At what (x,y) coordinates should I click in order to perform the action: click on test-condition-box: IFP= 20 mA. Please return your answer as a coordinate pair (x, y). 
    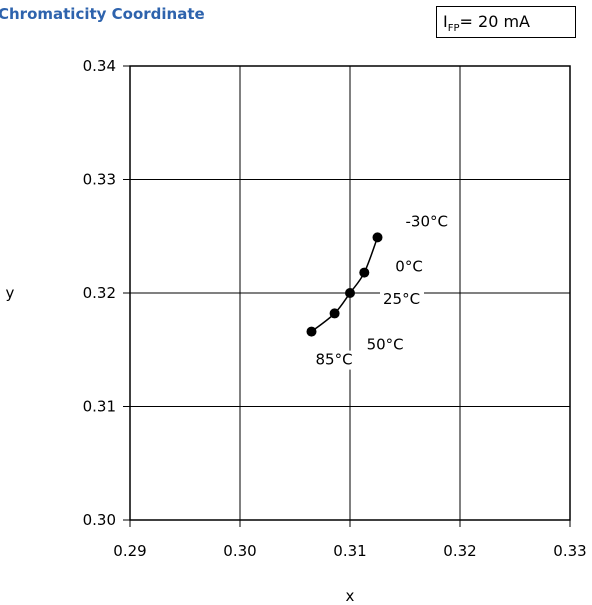
    Looking at the image, I should click on (506, 22).